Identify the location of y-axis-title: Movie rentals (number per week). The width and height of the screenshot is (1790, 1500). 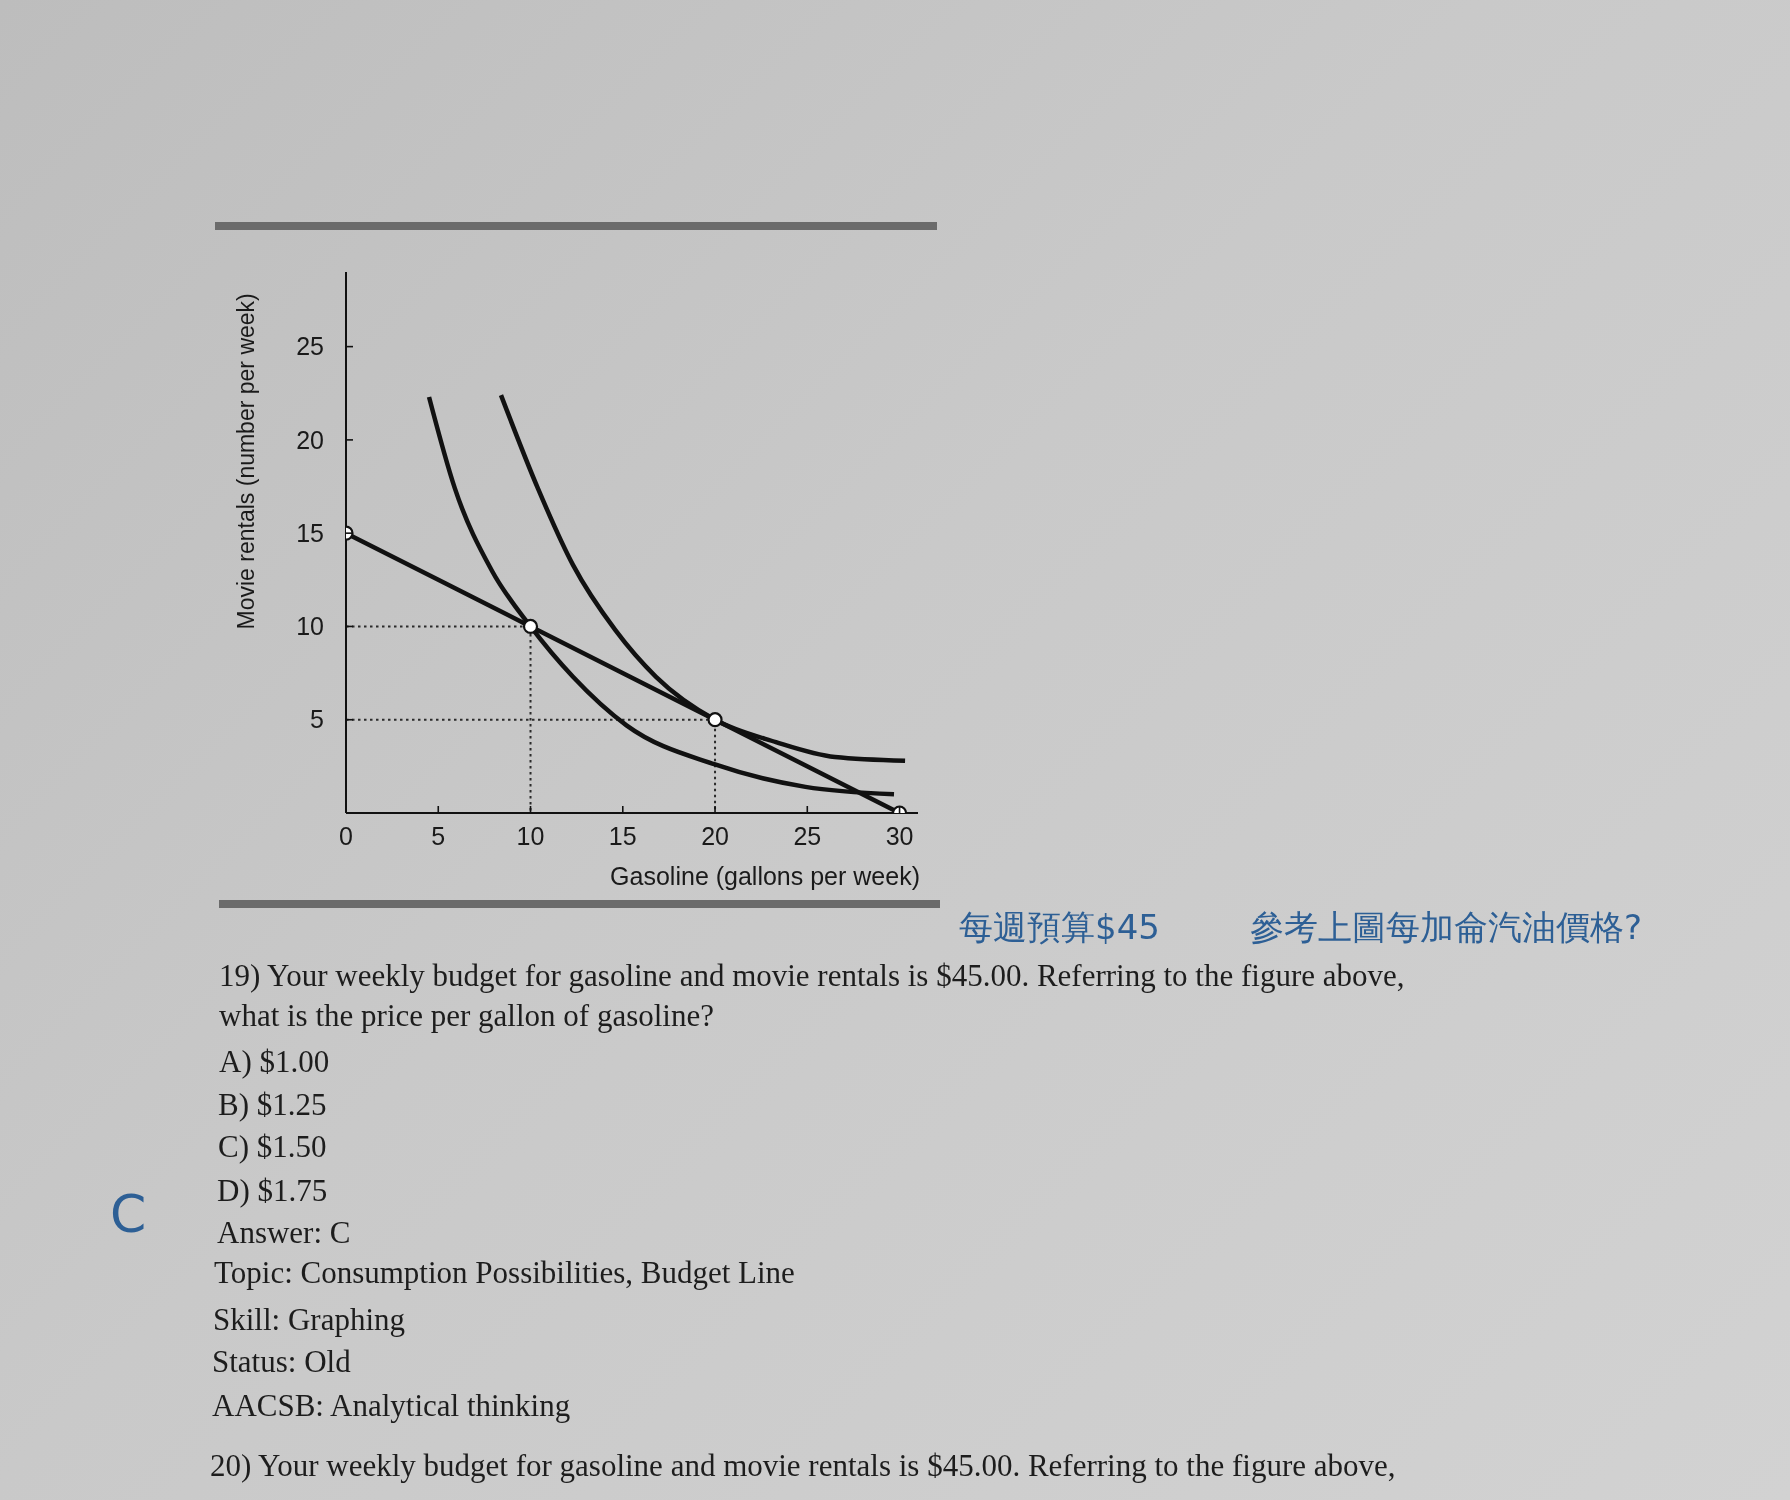
(246, 461).